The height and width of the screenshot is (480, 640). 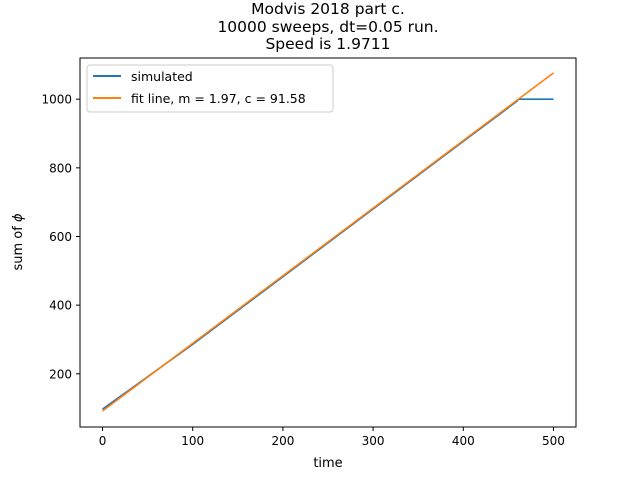 What do you see at coordinates (60, 168) in the screenshot?
I see `y-tick-label-800: 800` at bounding box center [60, 168].